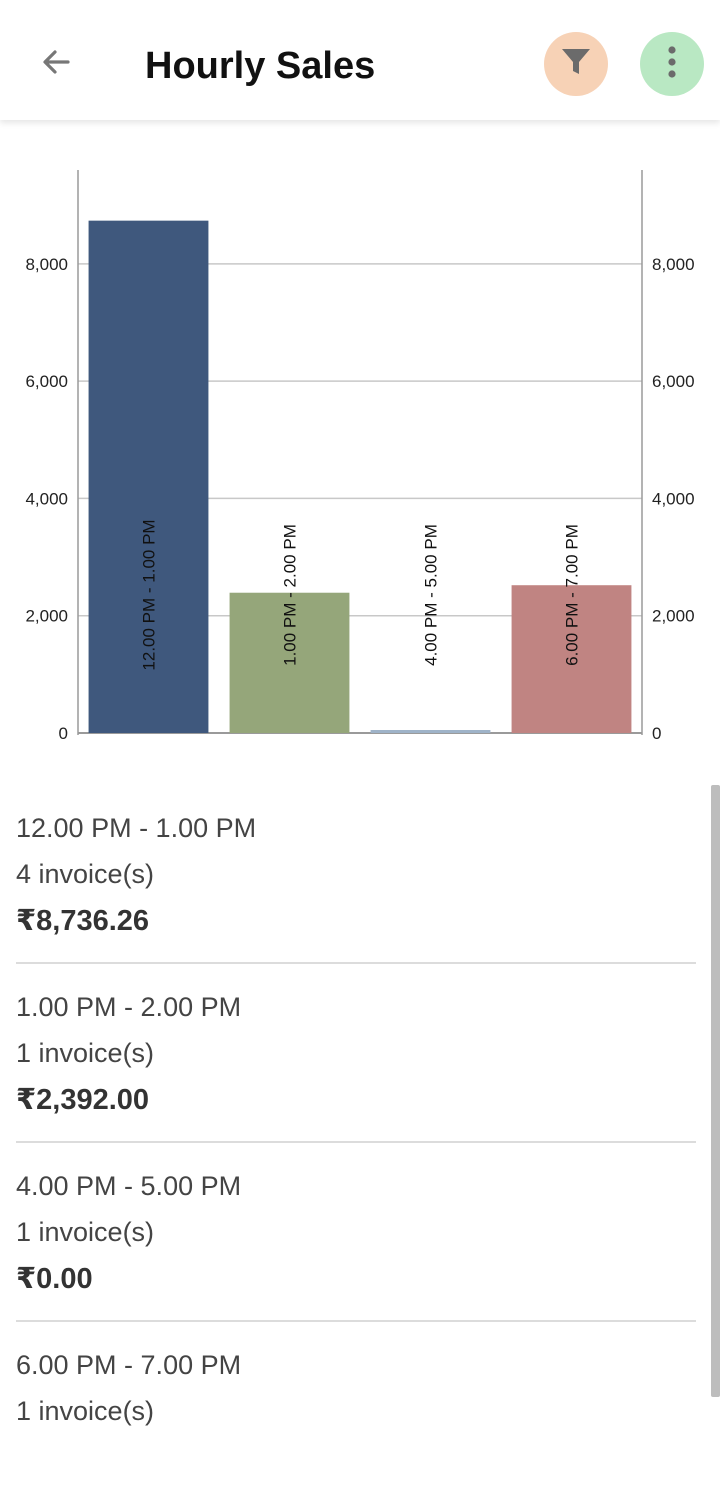  What do you see at coordinates (129, 1186) in the screenshot?
I see `time-slot-label: 4.00 PM - 5.00 PM` at bounding box center [129, 1186].